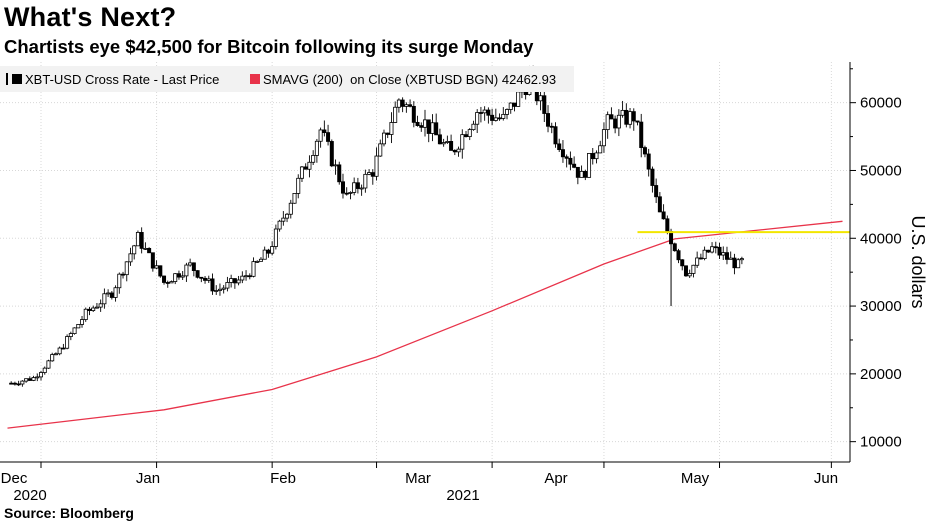 The height and width of the screenshot is (523, 930). Describe the element at coordinates (255, 79) in the screenshot. I see `legend-swatch-sma` at that location.